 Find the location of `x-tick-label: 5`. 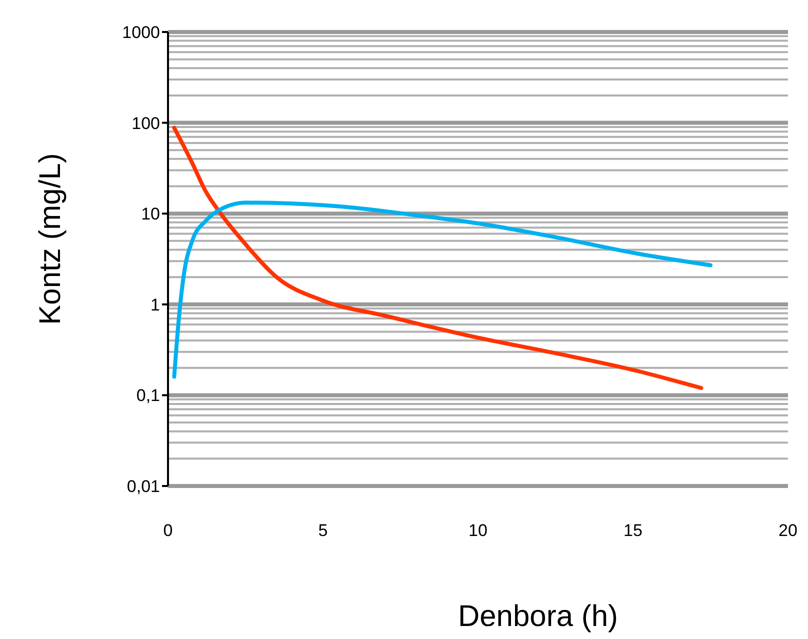

x-tick-label: 5 is located at coordinates (323, 530).